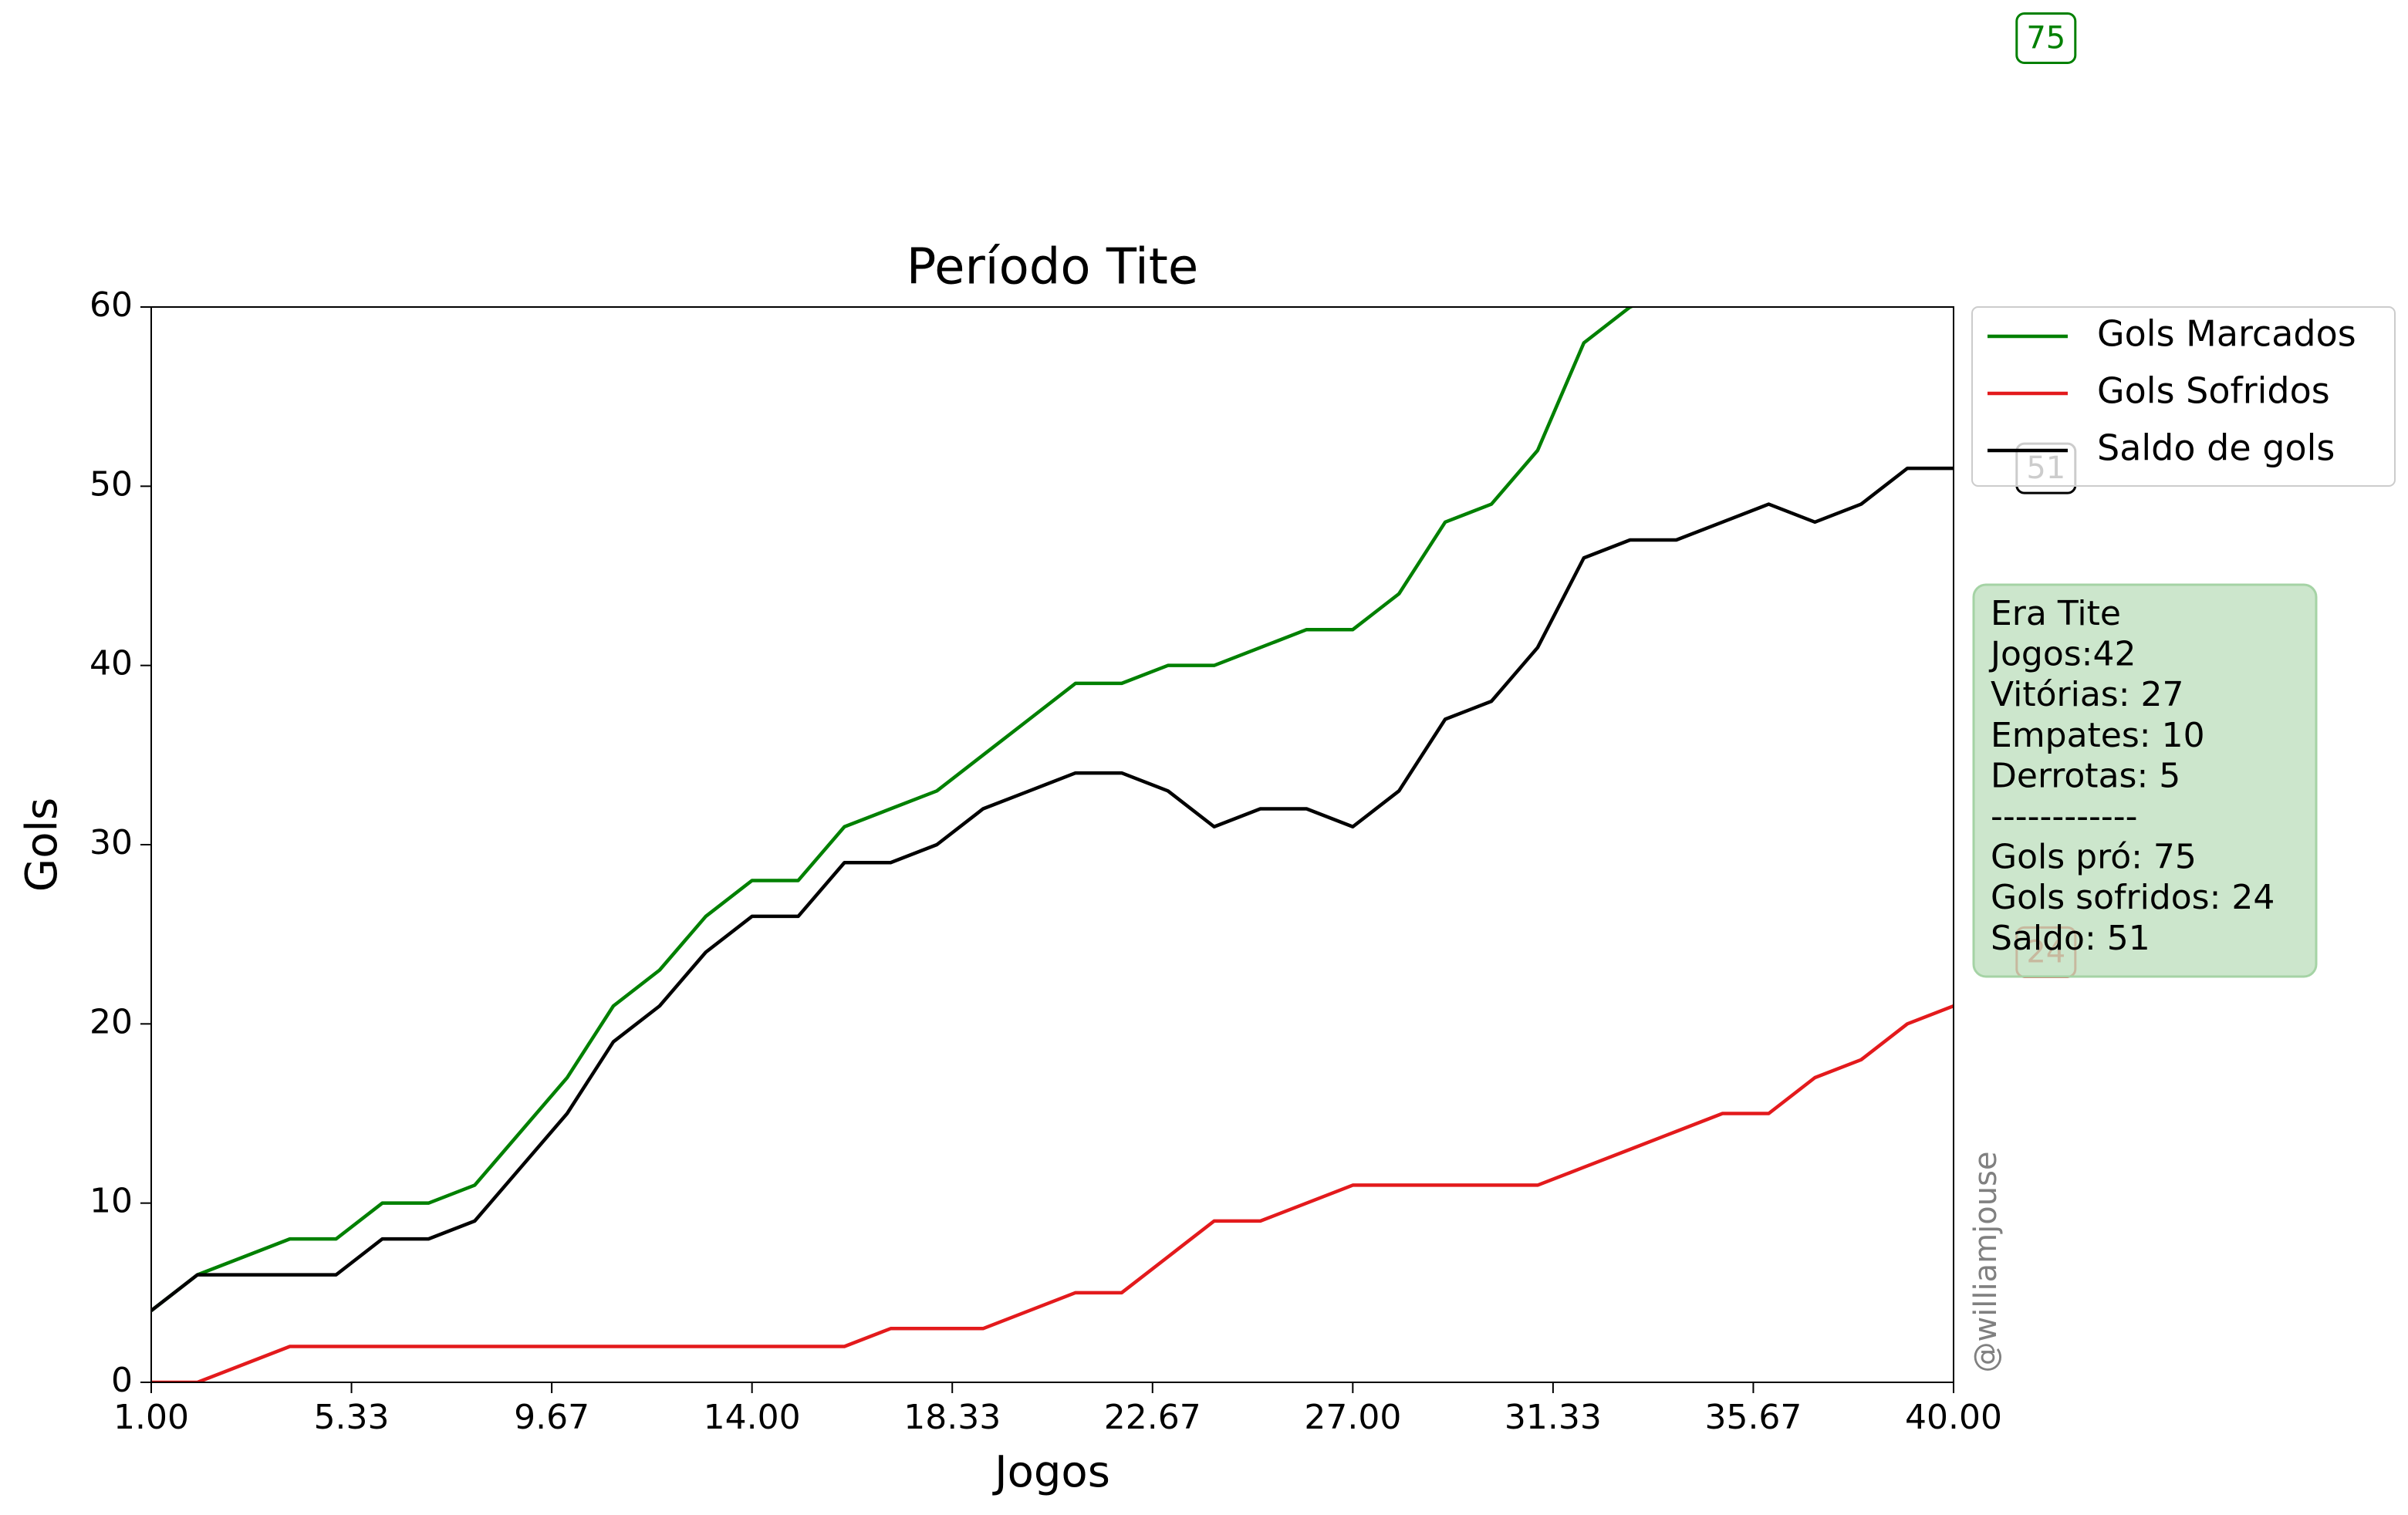 The width and height of the screenshot is (2408, 1515). Describe the element at coordinates (2087, 694) in the screenshot. I see `stats-line: Vitórias: 27` at that location.